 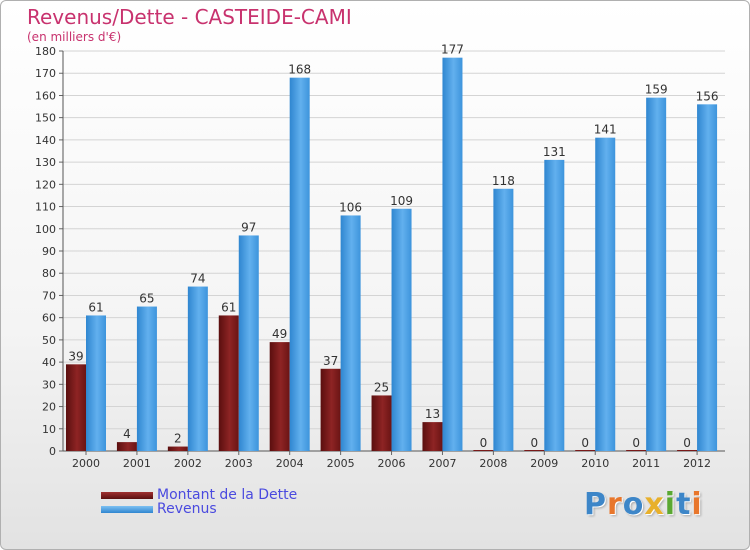 I want to click on y-tick-label: 120, so click(x=45, y=184).